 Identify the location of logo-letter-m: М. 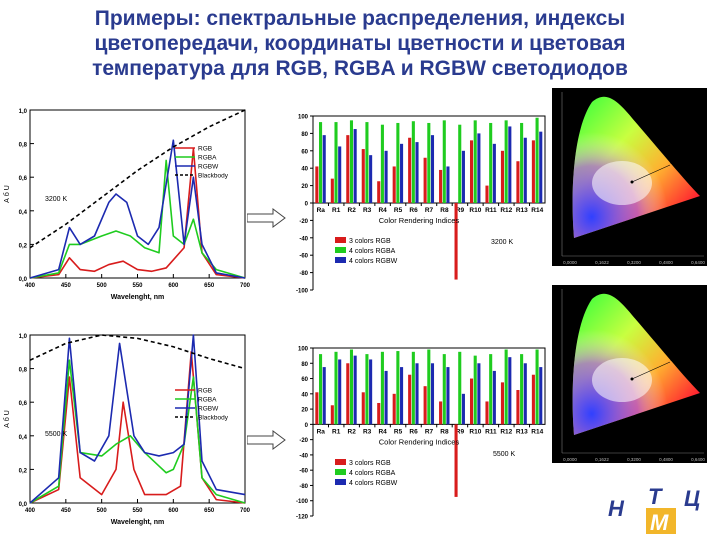
(659, 522).